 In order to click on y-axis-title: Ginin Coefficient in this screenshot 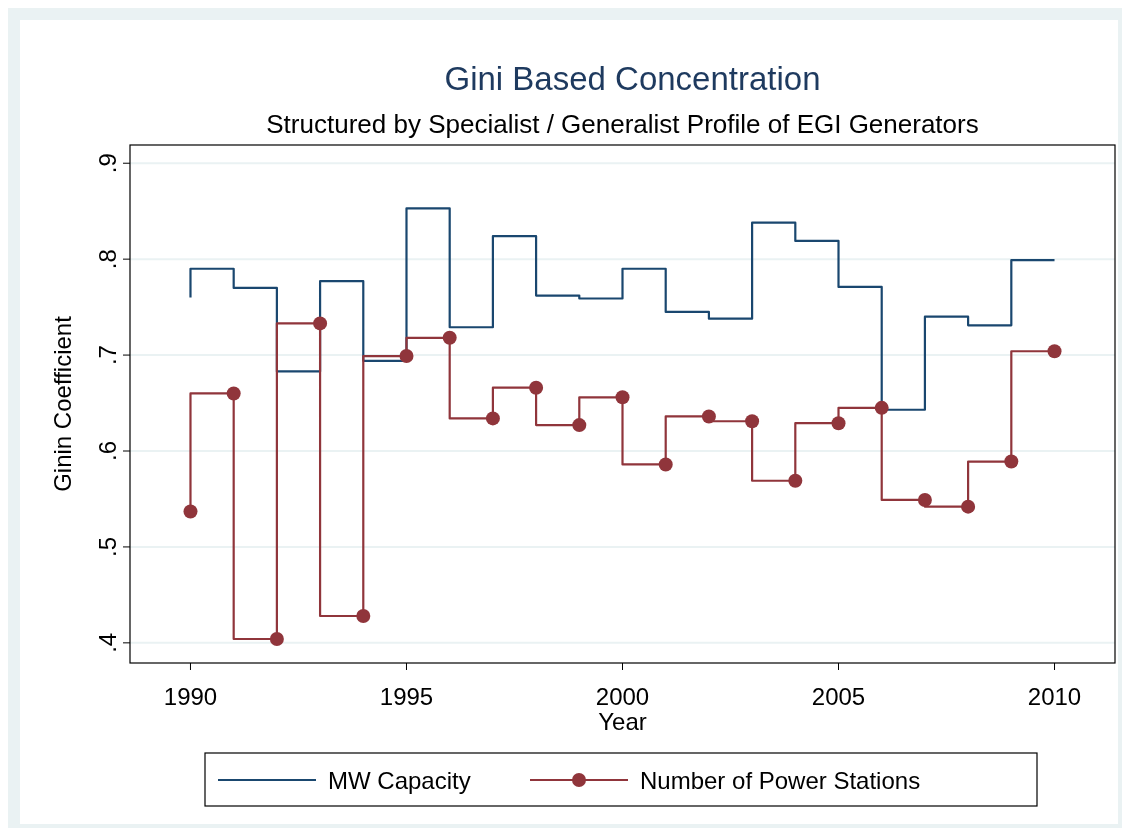, I will do `click(62, 403)`.